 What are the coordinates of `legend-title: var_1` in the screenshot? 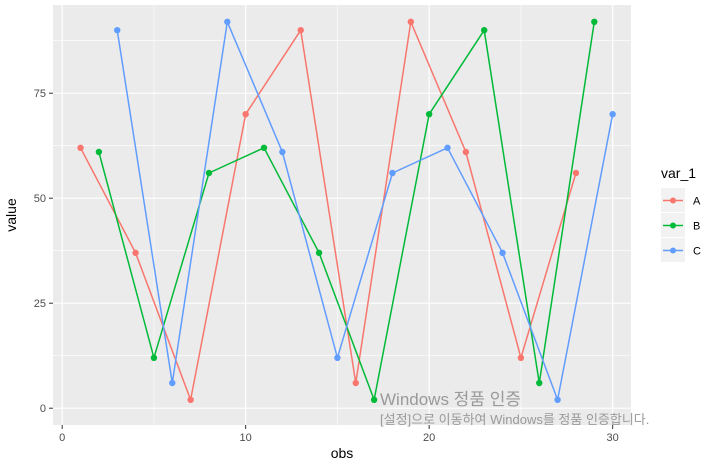 It's located at (678, 173).